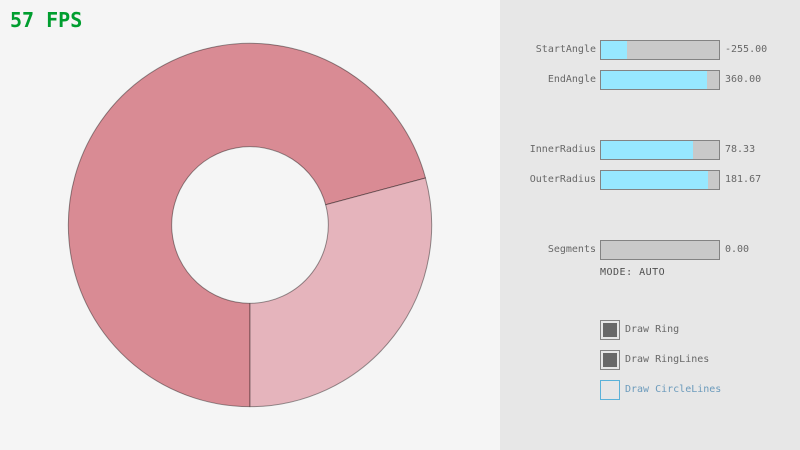  What do you see at coordinates (667, 359) in the screenshot?
I see `draw-ringlines-label: Draw RingLines` at bounding box center [667, 359].